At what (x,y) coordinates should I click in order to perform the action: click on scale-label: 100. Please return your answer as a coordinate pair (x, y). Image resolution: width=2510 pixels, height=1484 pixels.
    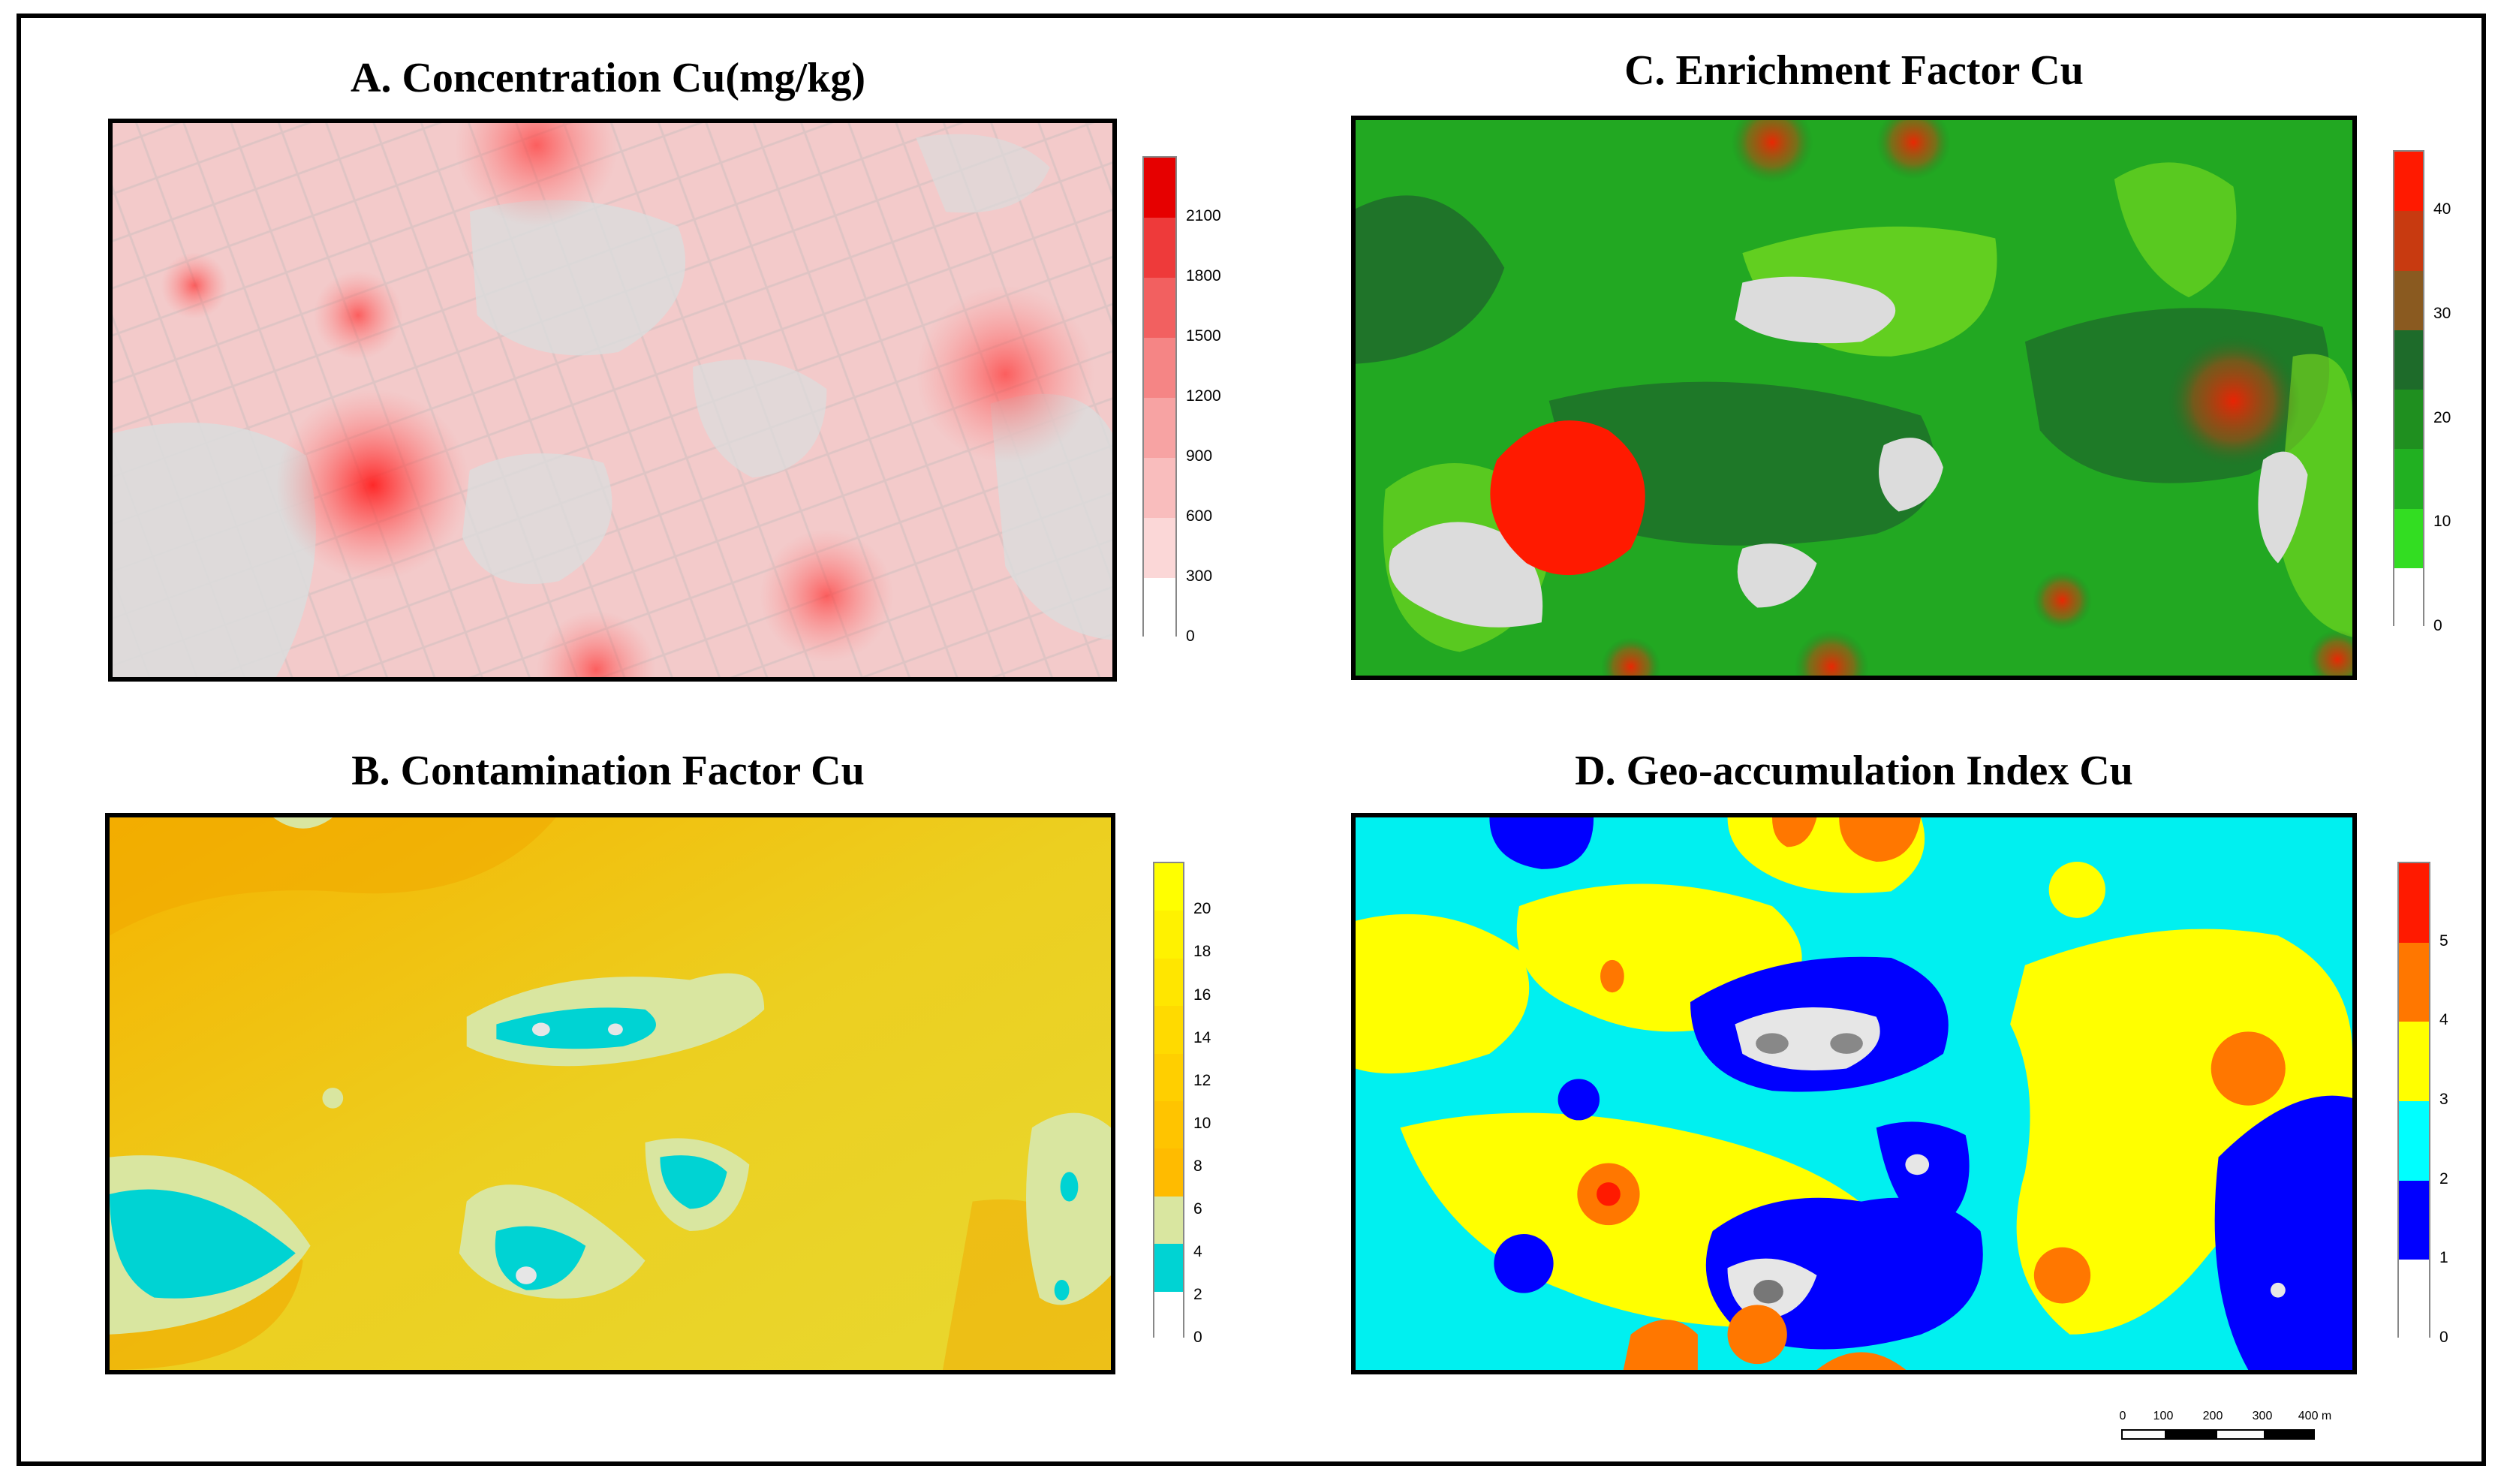
    Looking at the image, I should click on (2163, 1416).